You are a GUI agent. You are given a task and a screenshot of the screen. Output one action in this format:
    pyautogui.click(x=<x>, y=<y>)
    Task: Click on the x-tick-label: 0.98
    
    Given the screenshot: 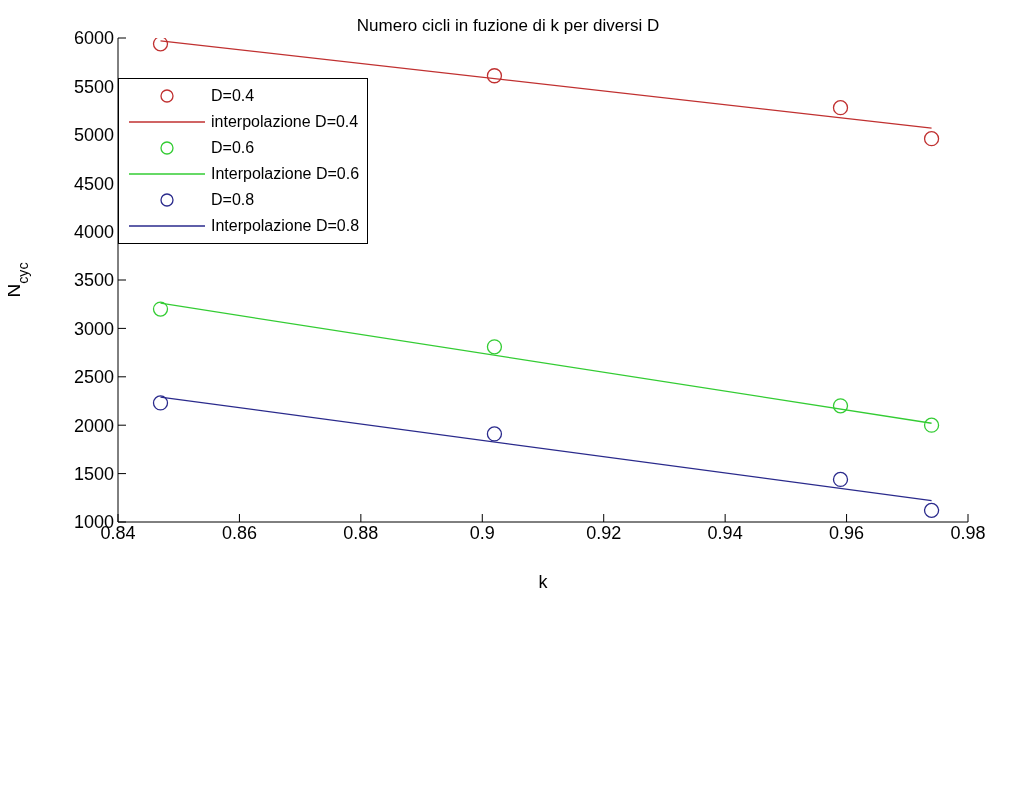 What is the action you would take?
    pyautogui.click(x=968, y=532)
    